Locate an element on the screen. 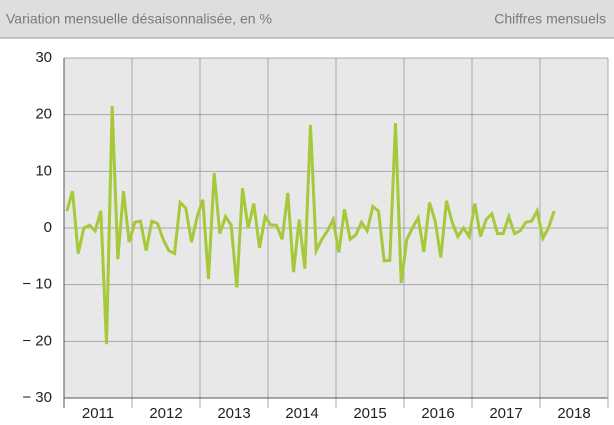  y-tick-label: 20 is located at coordinates (43, 114).